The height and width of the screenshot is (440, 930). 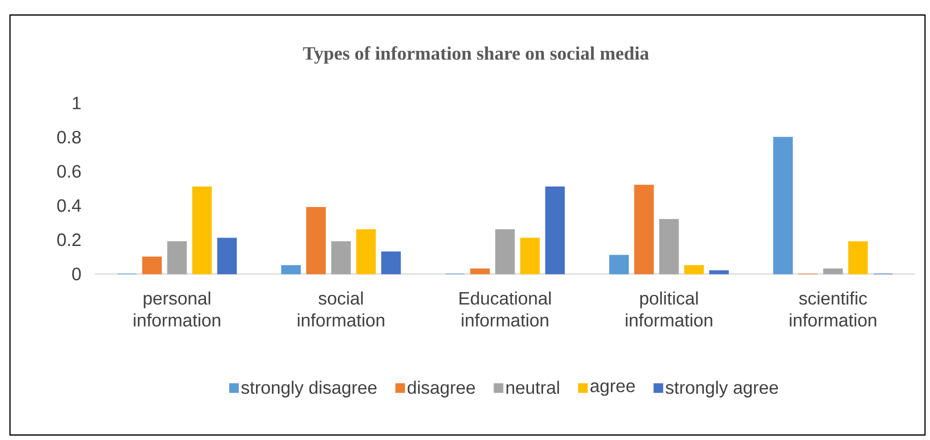 I want to click on chart-title: Types of information share on social media, so click(x=476, y=55).